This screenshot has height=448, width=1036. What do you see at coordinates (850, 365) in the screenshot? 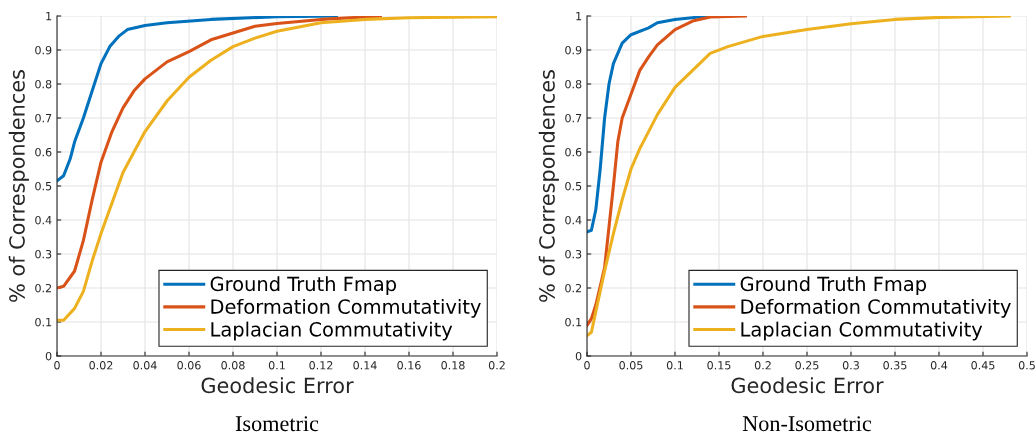
I see `x-tick-label: 0.3` at bounding box center [850, 365].